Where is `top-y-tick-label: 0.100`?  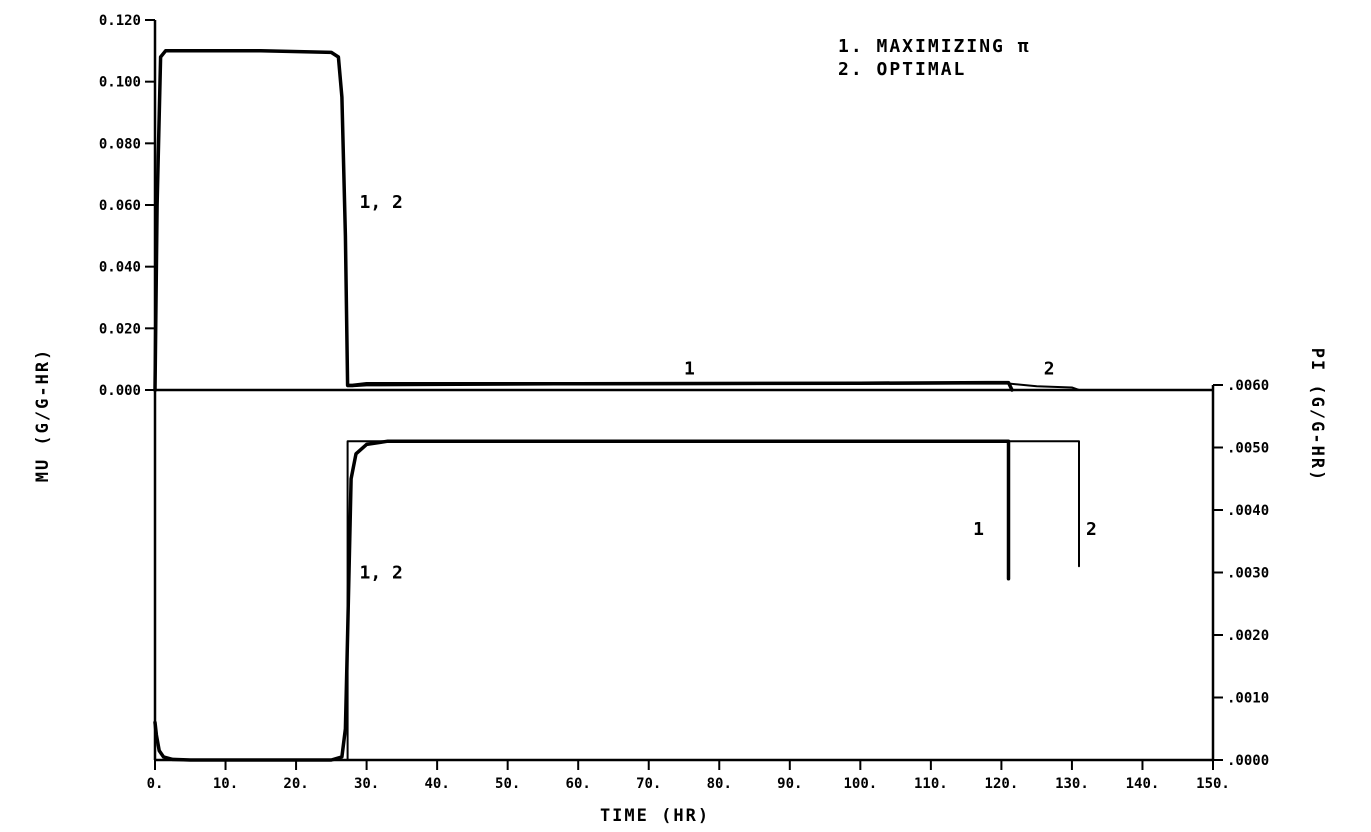 top-y-tick-label: 0.100 is located at coordinates (120, 83).